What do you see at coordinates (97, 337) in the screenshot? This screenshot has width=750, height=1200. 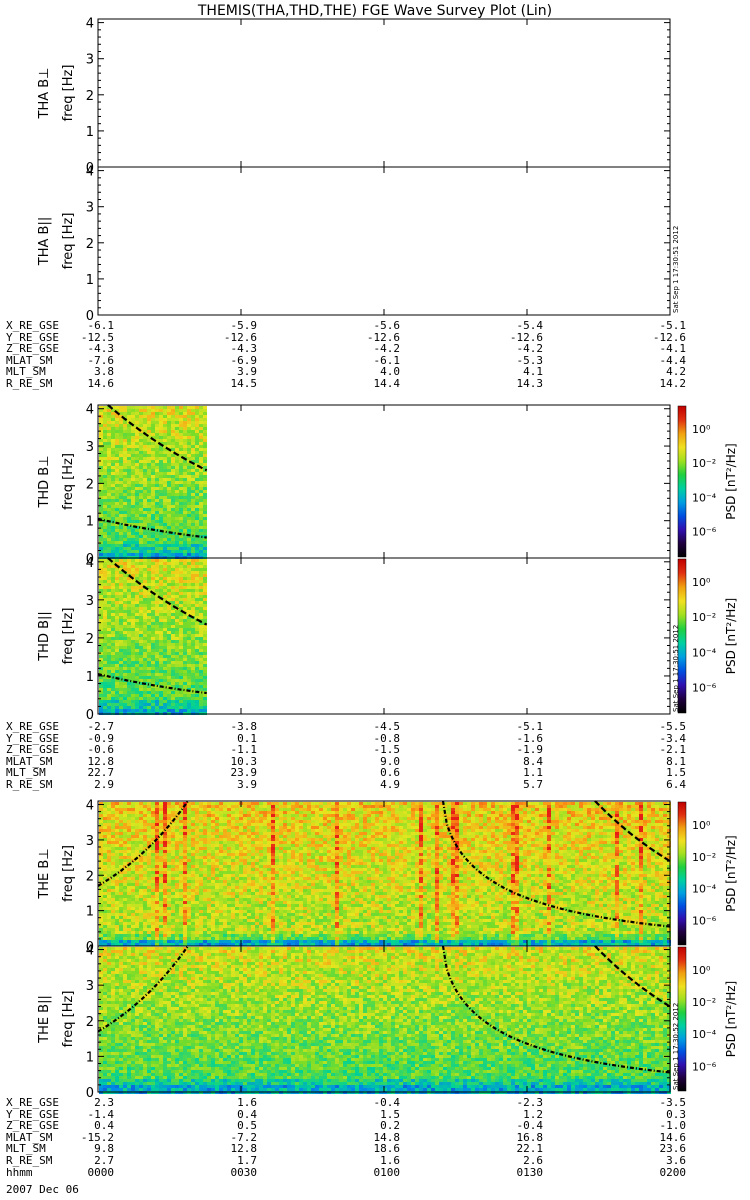 I see `ephem-value: -12.5` at bounding box center [97, 337].